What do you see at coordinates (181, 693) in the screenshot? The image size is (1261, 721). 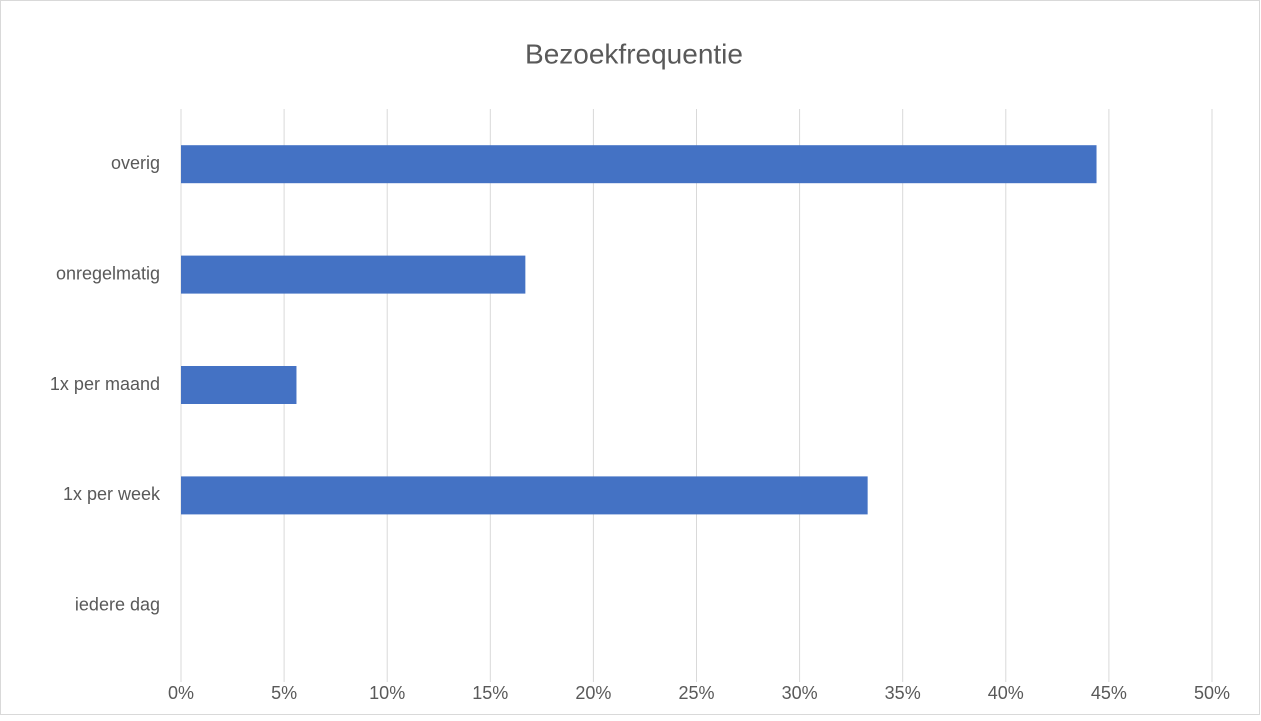 I see `x-tick-label: 0%` at bounding box center [181, 693].